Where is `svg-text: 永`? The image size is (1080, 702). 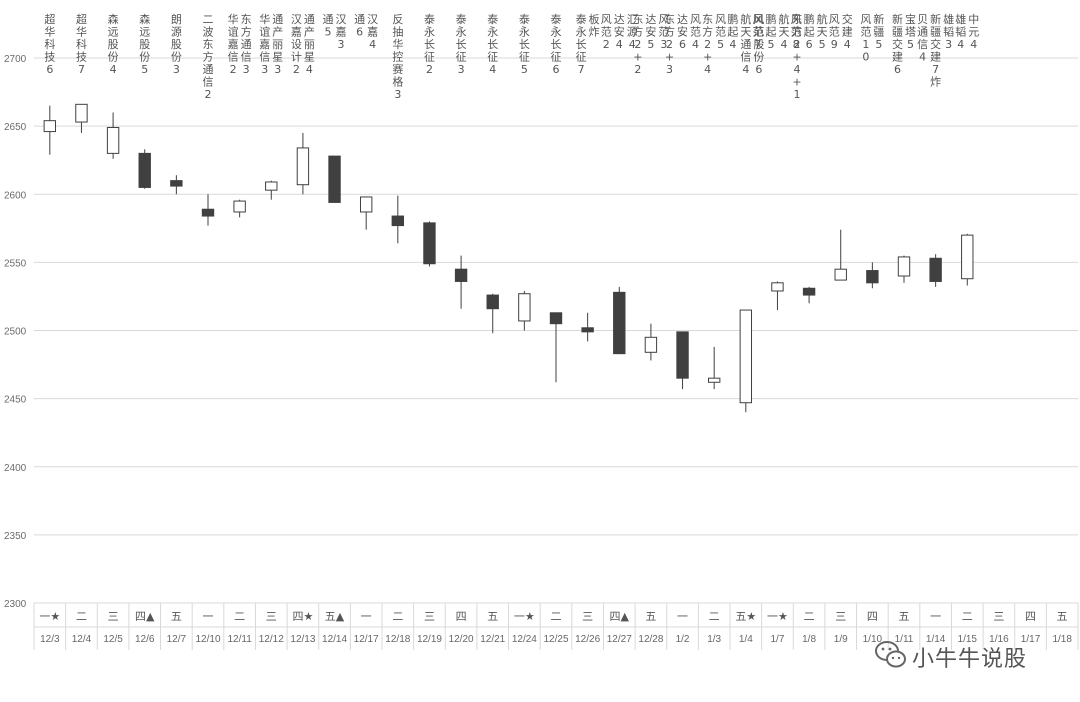
svg-text: 永 is located at coordinates (492, 32).